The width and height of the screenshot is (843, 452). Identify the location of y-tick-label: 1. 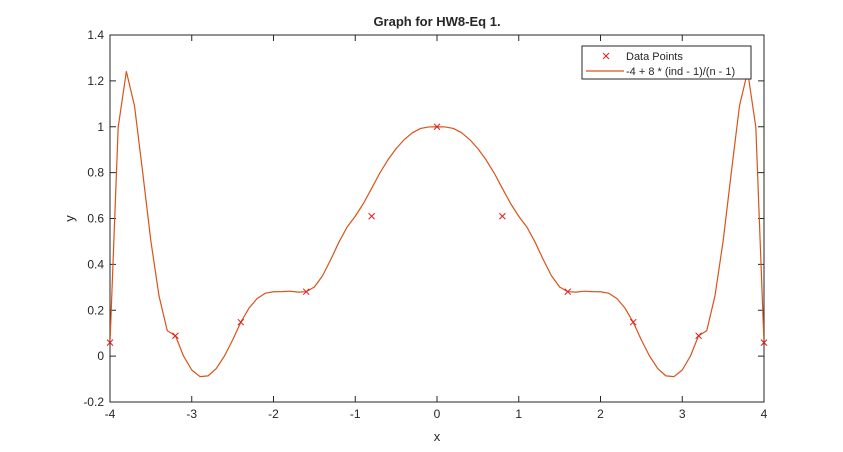
(100, 127).